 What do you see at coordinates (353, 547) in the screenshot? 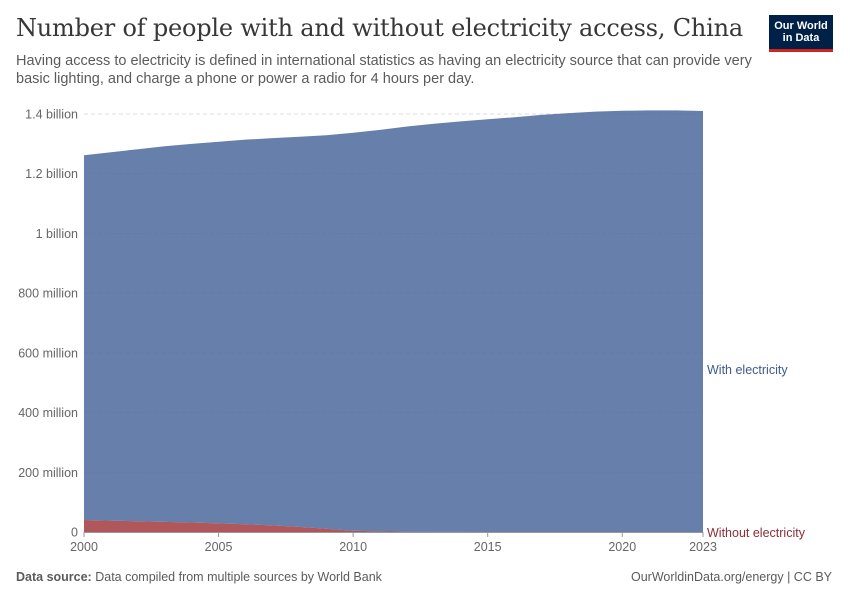
I see `x-tick-label: 2010` at bounding box center [353, 547].